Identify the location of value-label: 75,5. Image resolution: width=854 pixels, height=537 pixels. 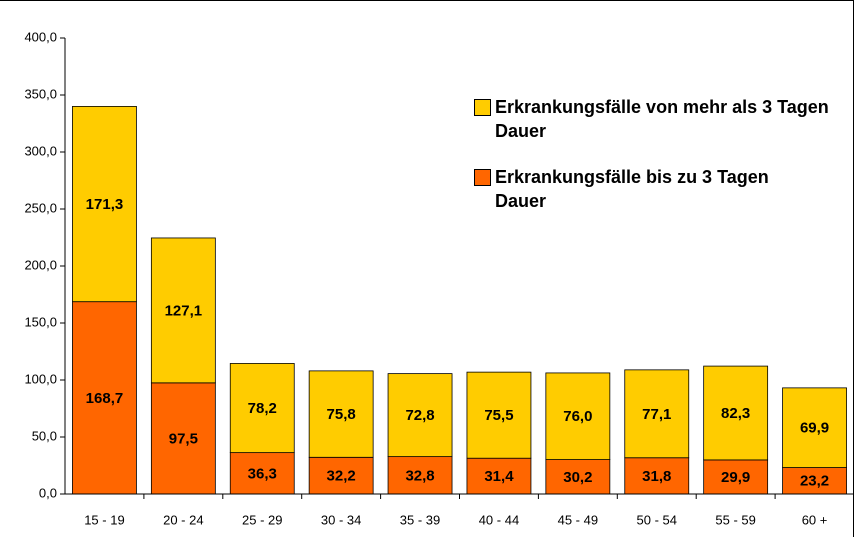
(498, 415).